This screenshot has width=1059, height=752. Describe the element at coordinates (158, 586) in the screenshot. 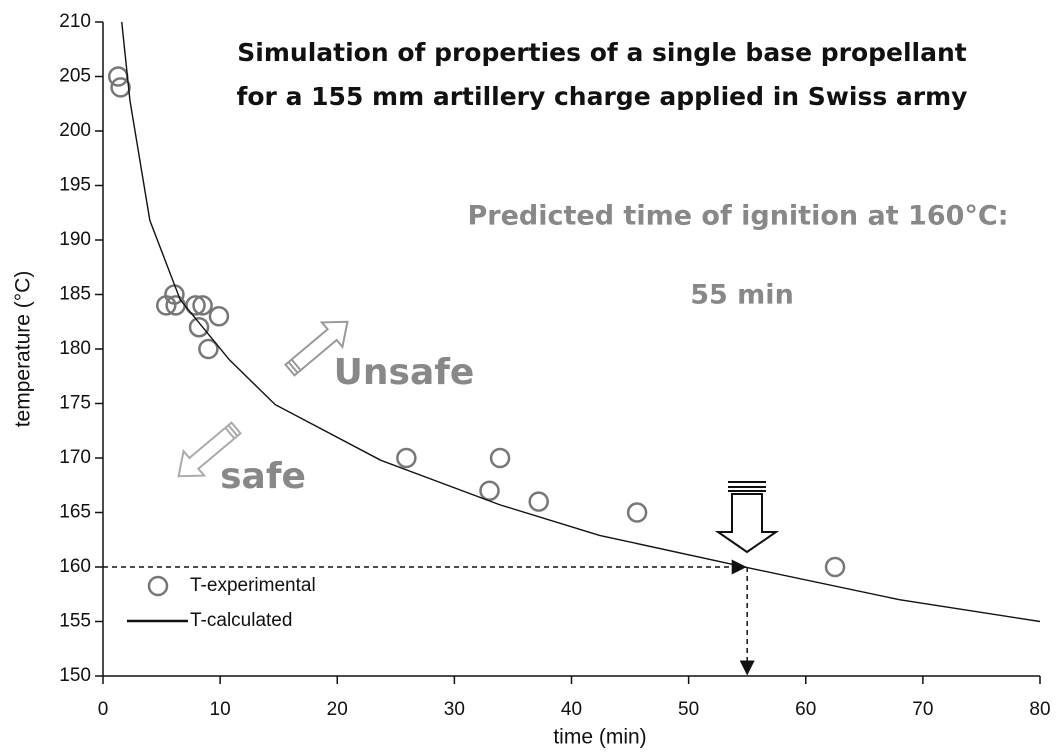

I see `legend-symbol` at that location.